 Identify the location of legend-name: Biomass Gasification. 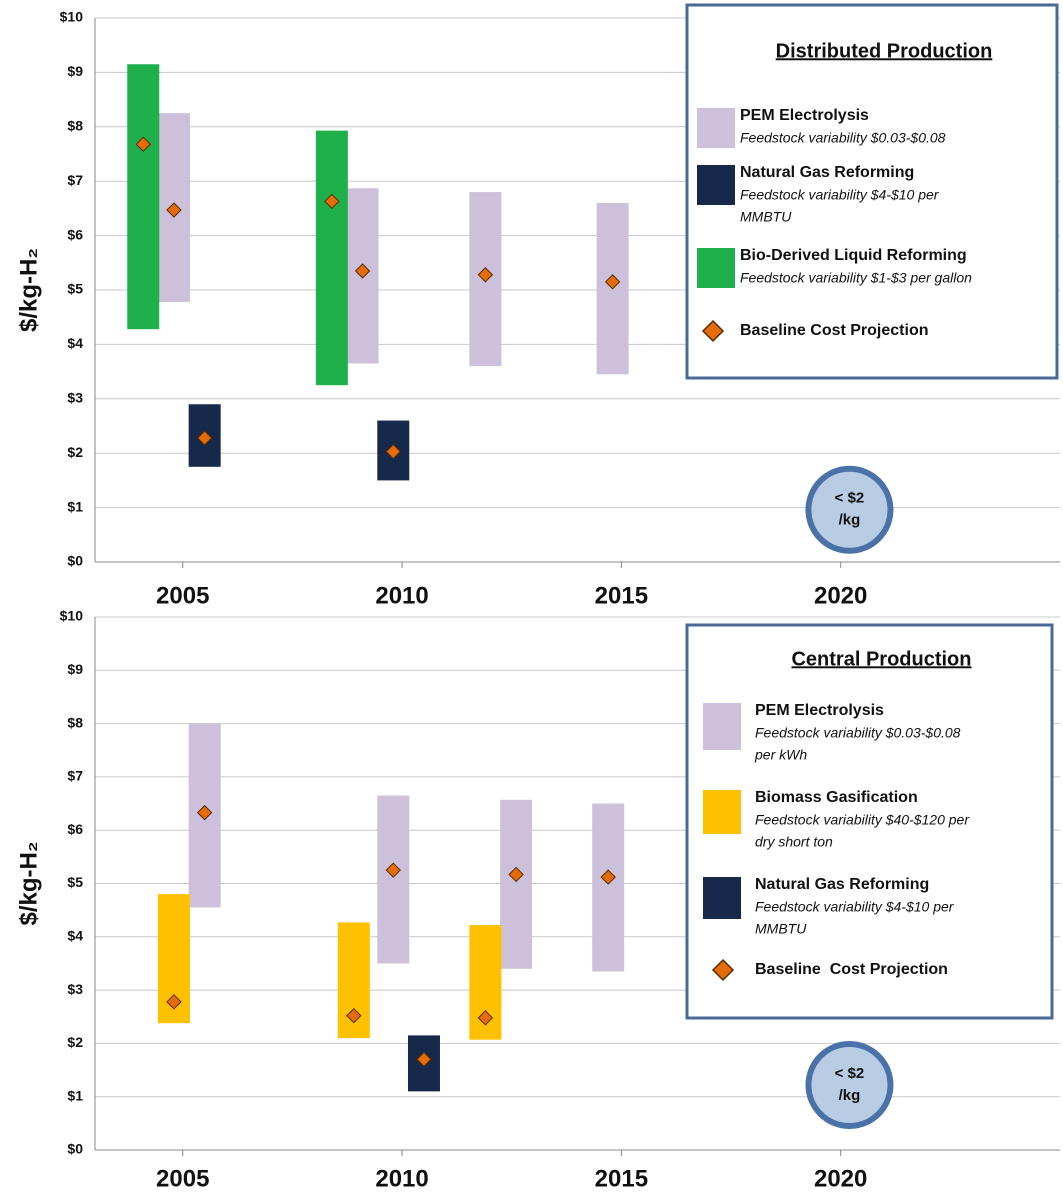
(836, 797).